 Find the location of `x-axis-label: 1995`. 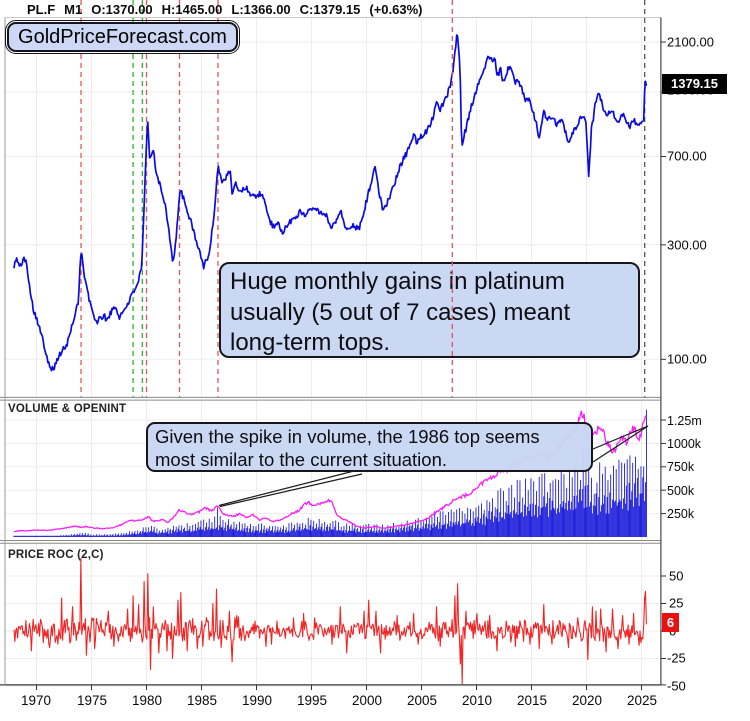

x-axis-label: 1995 is located at coordinates (312, 700).